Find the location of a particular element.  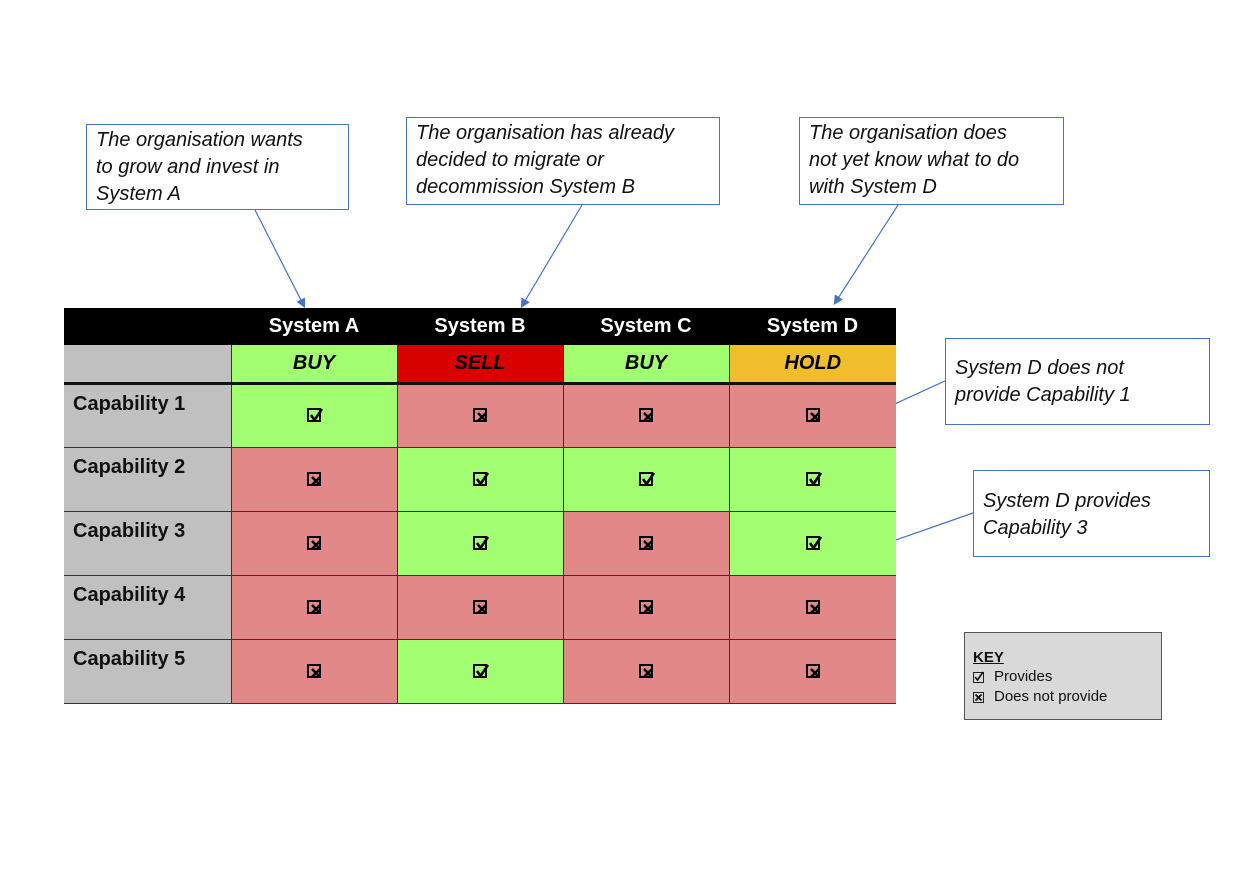

capability-row: Capability 5 is located at coordinates (480, 671).